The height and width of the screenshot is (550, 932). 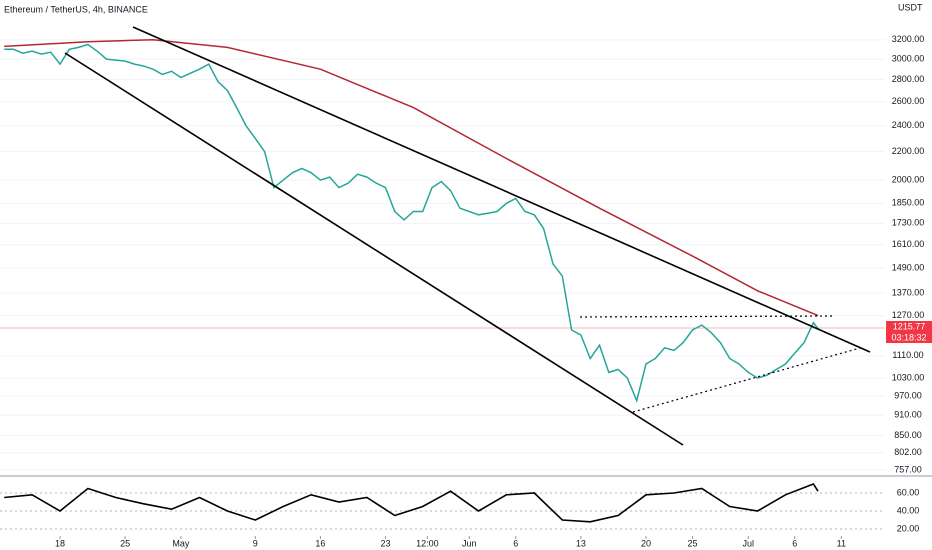 I want to click on y-tick-label: 1730.00, so click(x=908, y=223).